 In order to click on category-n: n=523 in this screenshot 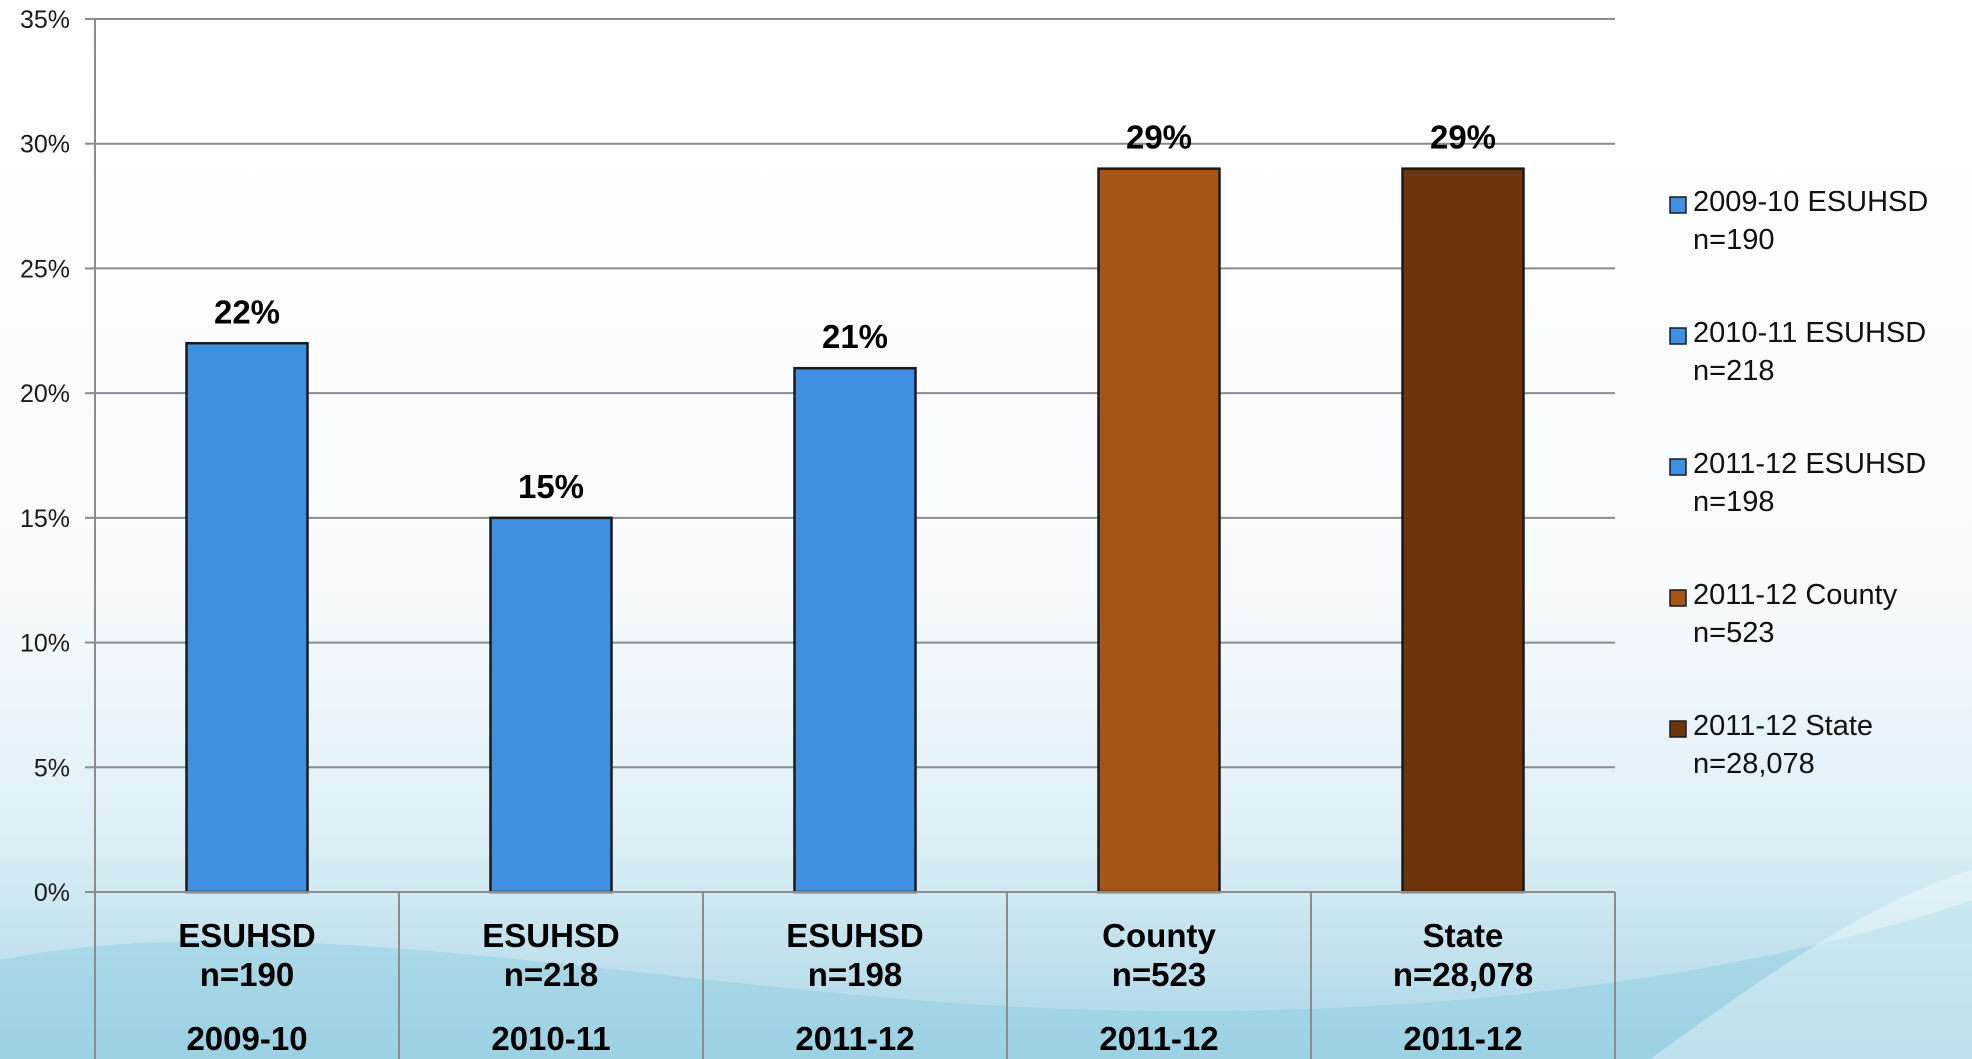, I will do `click(1159, 974)`.